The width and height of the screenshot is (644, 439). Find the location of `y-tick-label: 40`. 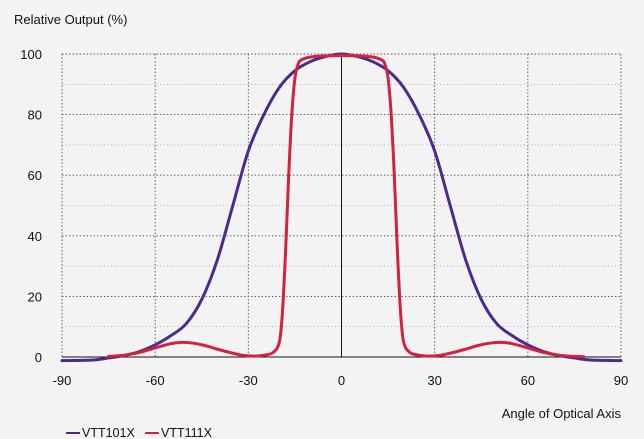

y-tick-label: 40 is located at coordinates (35, 236).